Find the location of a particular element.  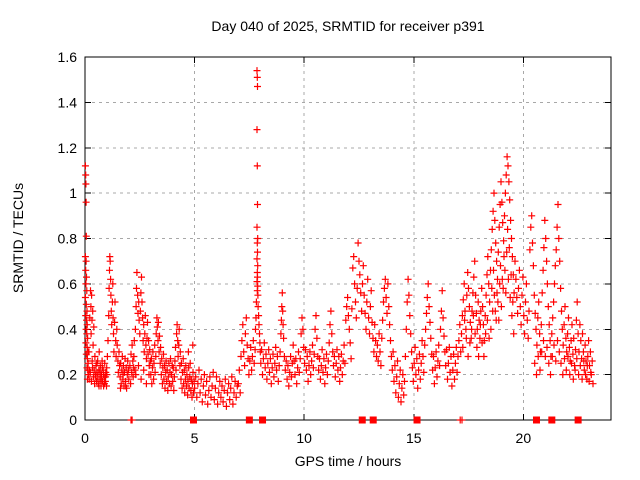

x-tick-label: 0 is located at coordinates (85, 438).